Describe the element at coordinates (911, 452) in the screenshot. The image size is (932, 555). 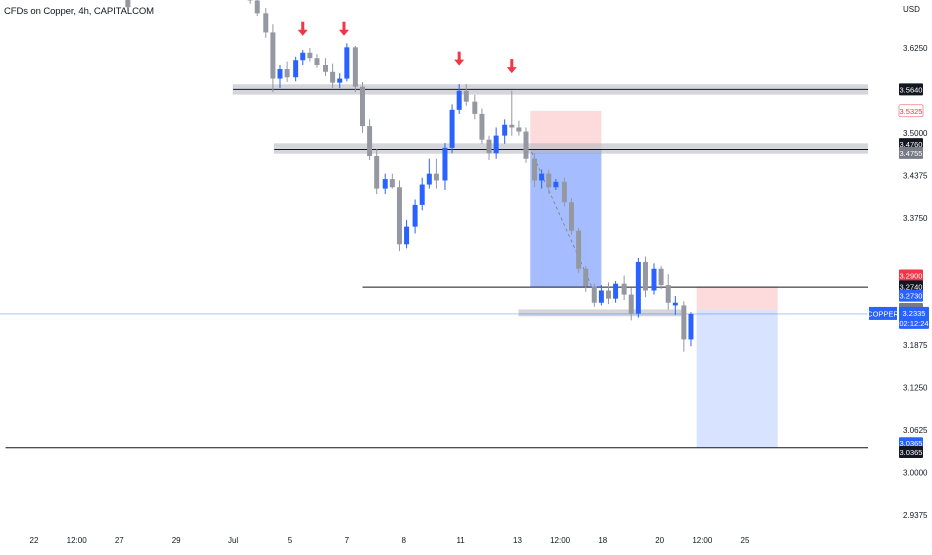
I see `price-tag-label: 3.0365` at that location.